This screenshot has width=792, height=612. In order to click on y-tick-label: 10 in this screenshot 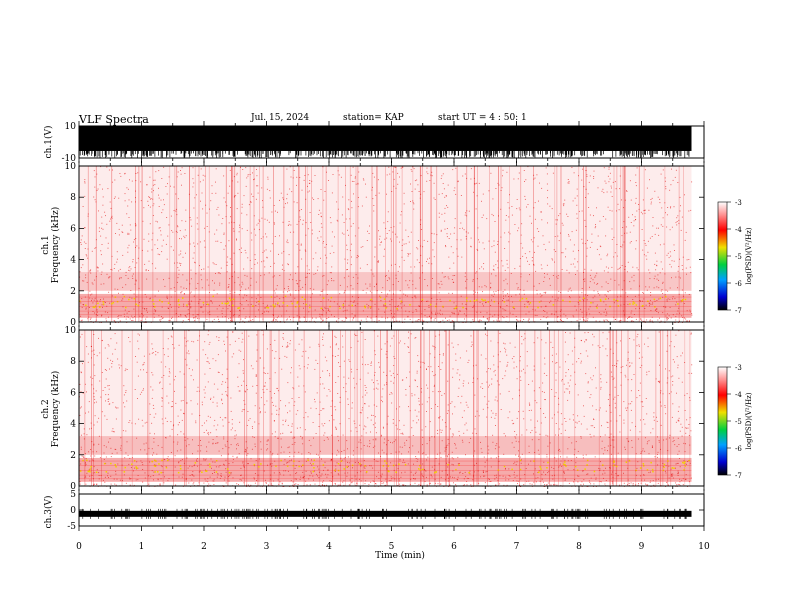, I will do `click(71, 127)`.